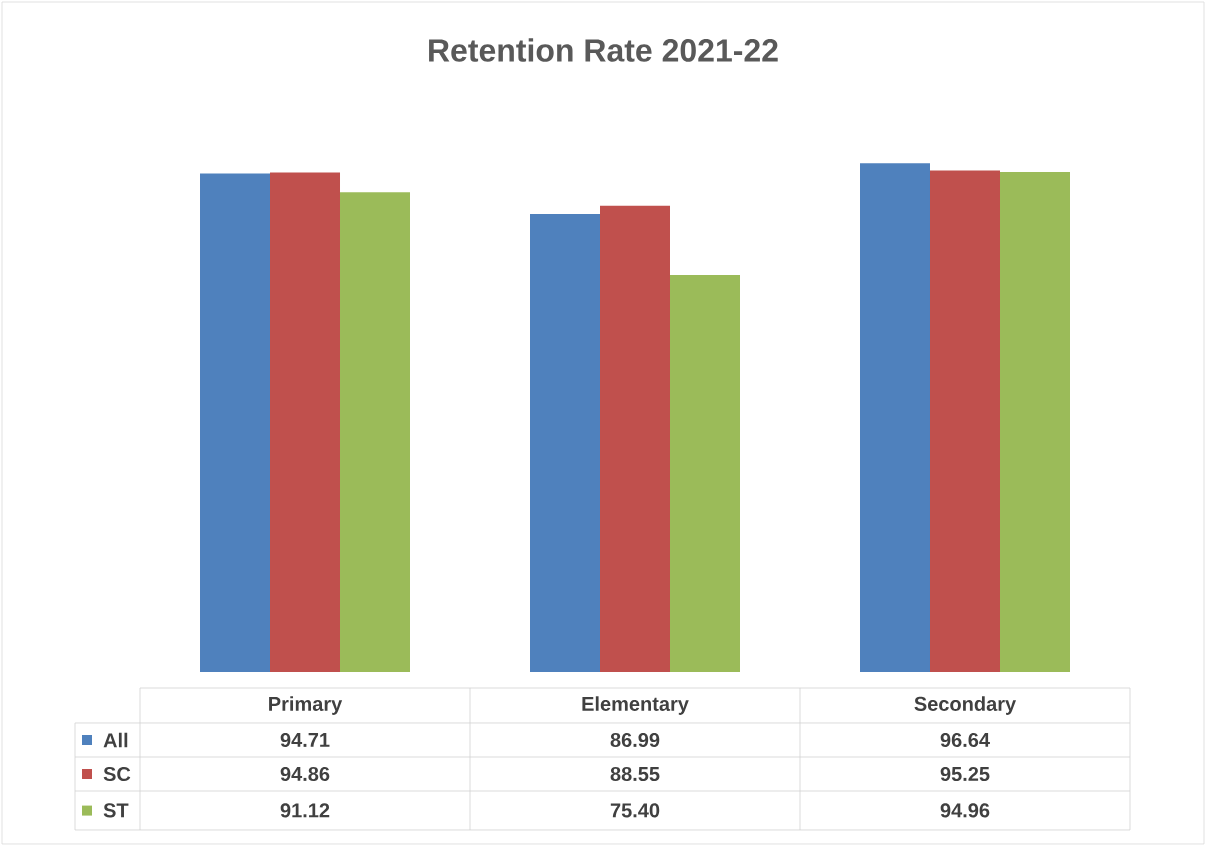 The width and height of the screenshot is (1206, 846). I want to click on data-label: 91.12, so click(305, 810).